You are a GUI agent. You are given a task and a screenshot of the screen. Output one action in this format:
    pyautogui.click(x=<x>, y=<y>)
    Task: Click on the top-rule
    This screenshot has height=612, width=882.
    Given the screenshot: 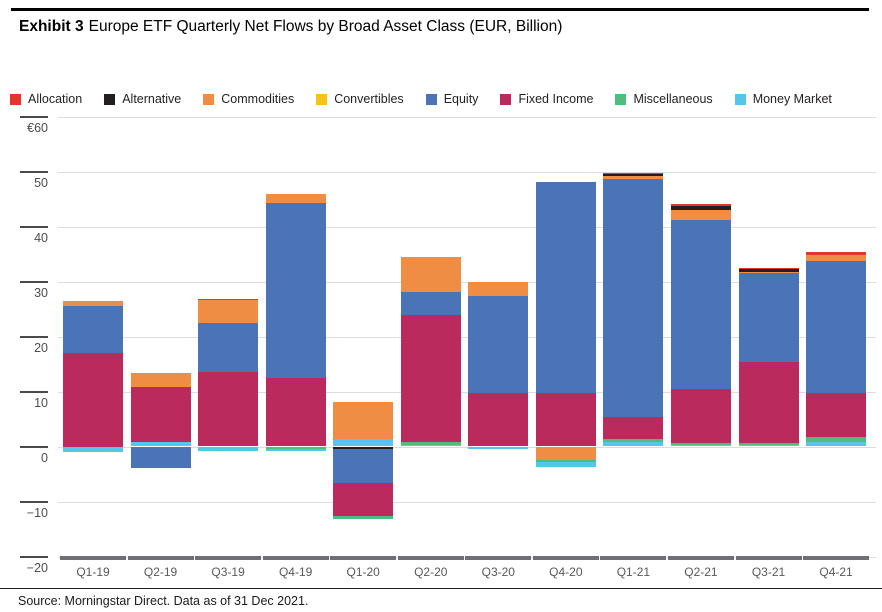 What is the action you would take?
    pyautogui.click(x=440, y=9)
    